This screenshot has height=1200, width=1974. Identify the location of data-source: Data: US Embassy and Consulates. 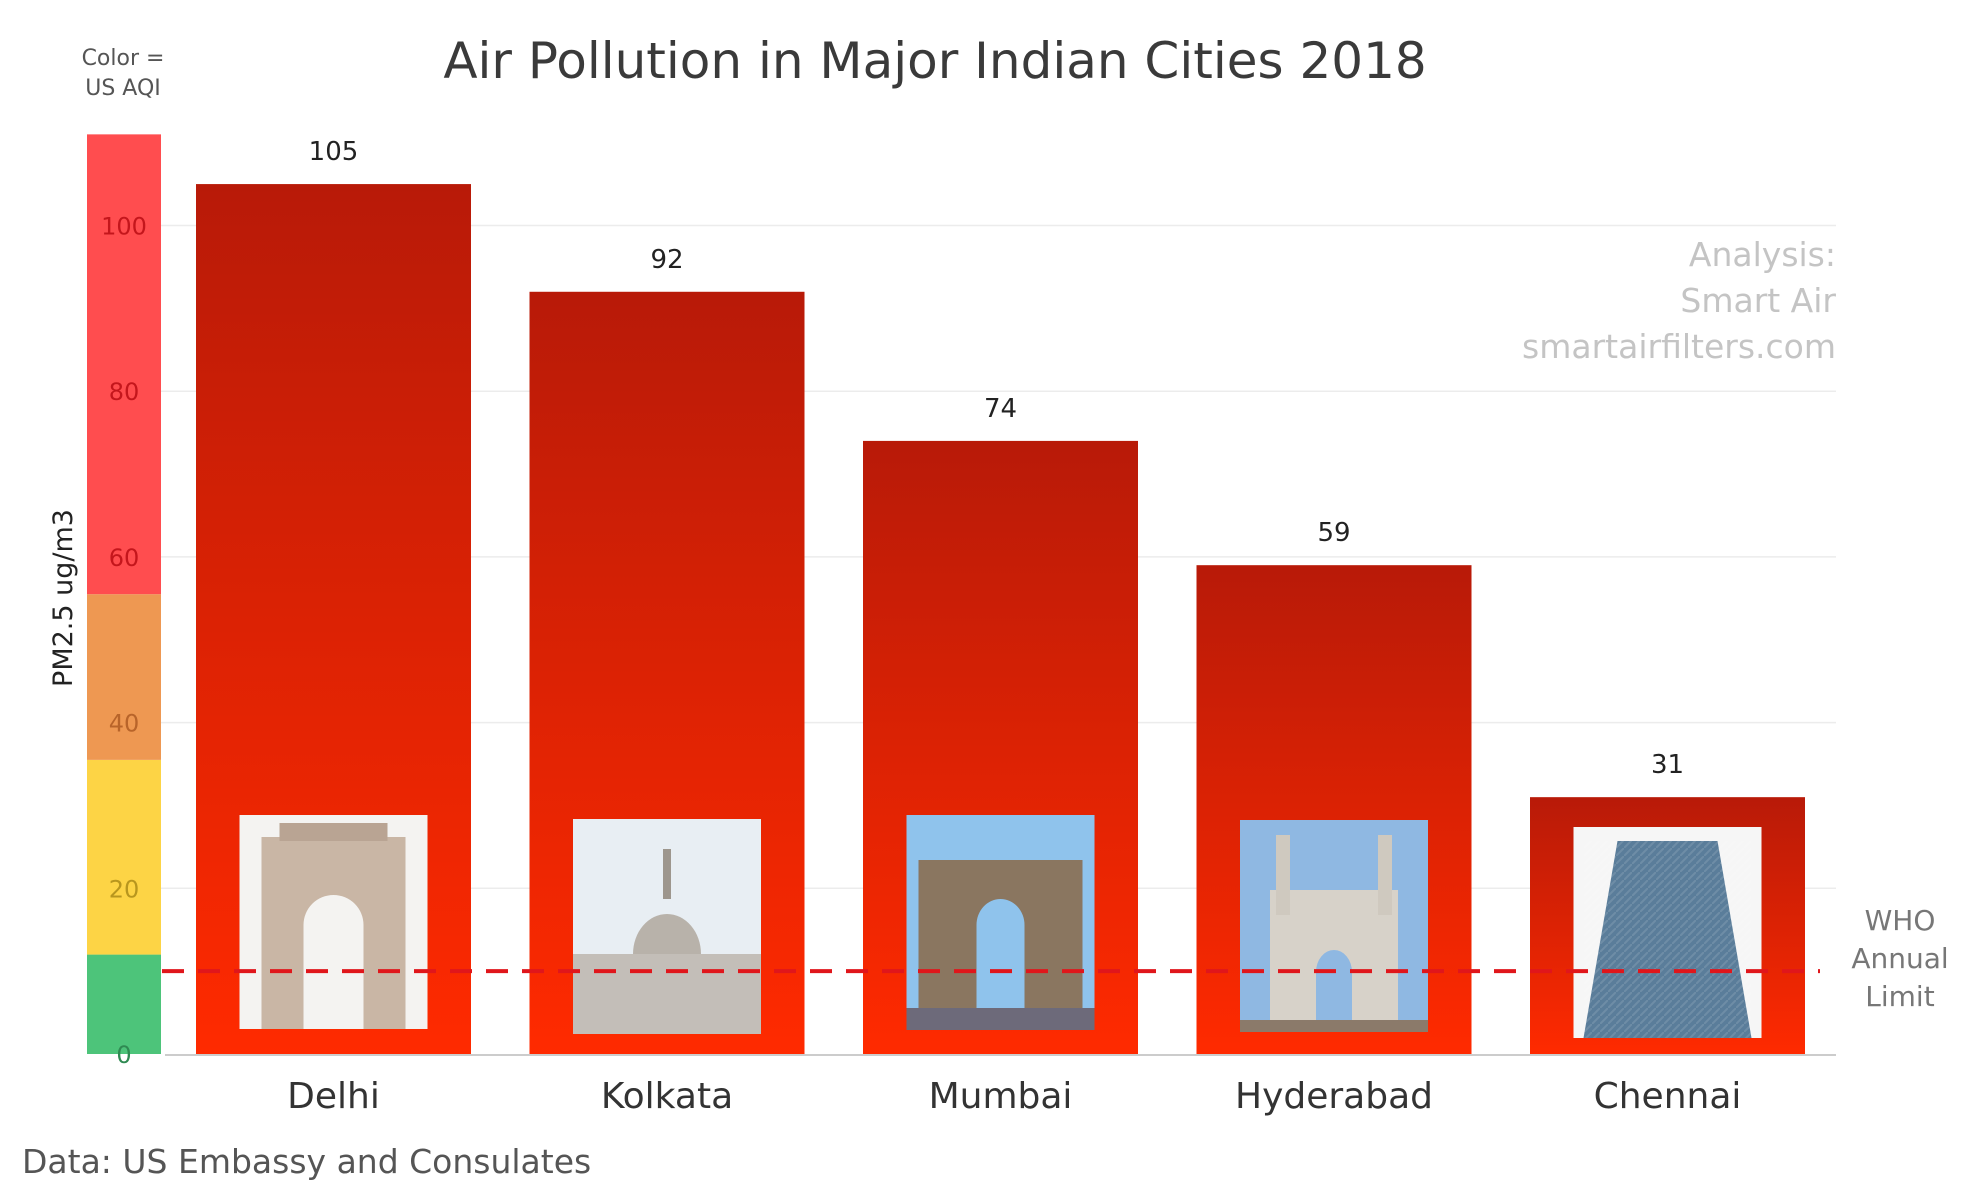
(306, 1161).